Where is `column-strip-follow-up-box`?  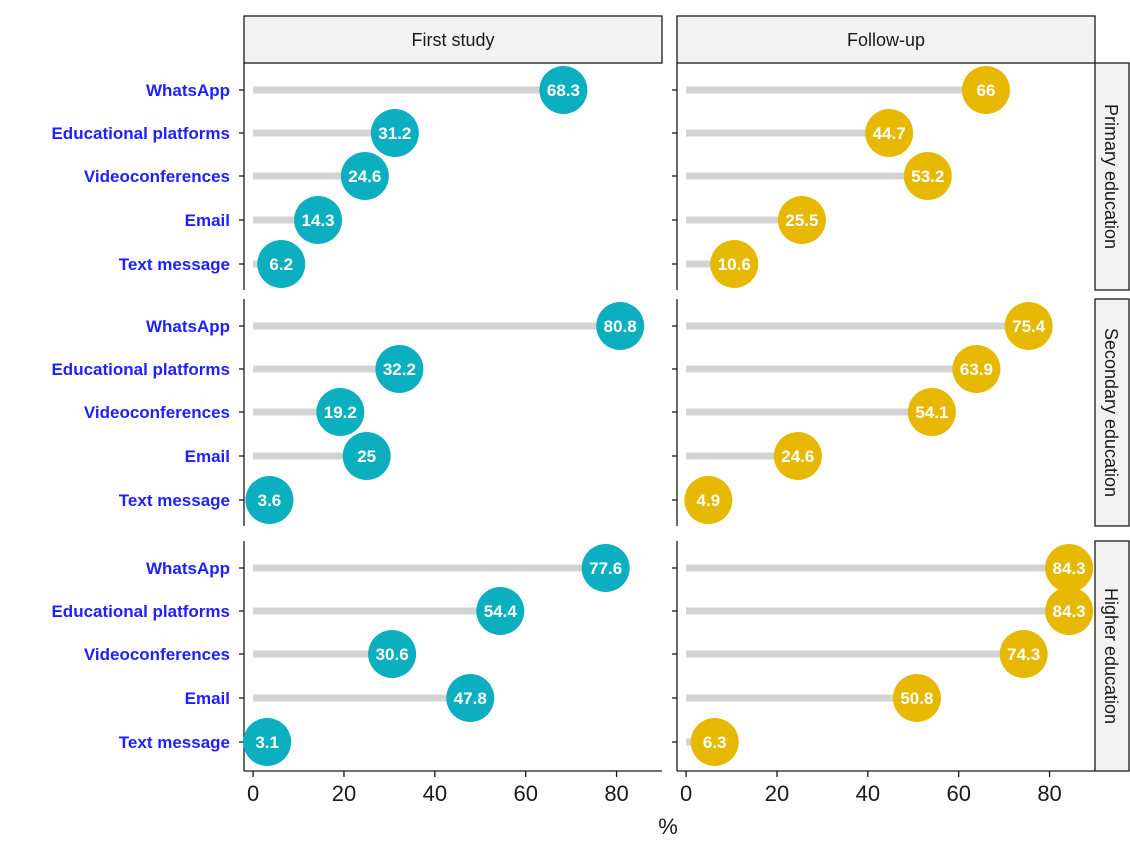 column-strip-follow-up-box is located at coordinates (886, 39).